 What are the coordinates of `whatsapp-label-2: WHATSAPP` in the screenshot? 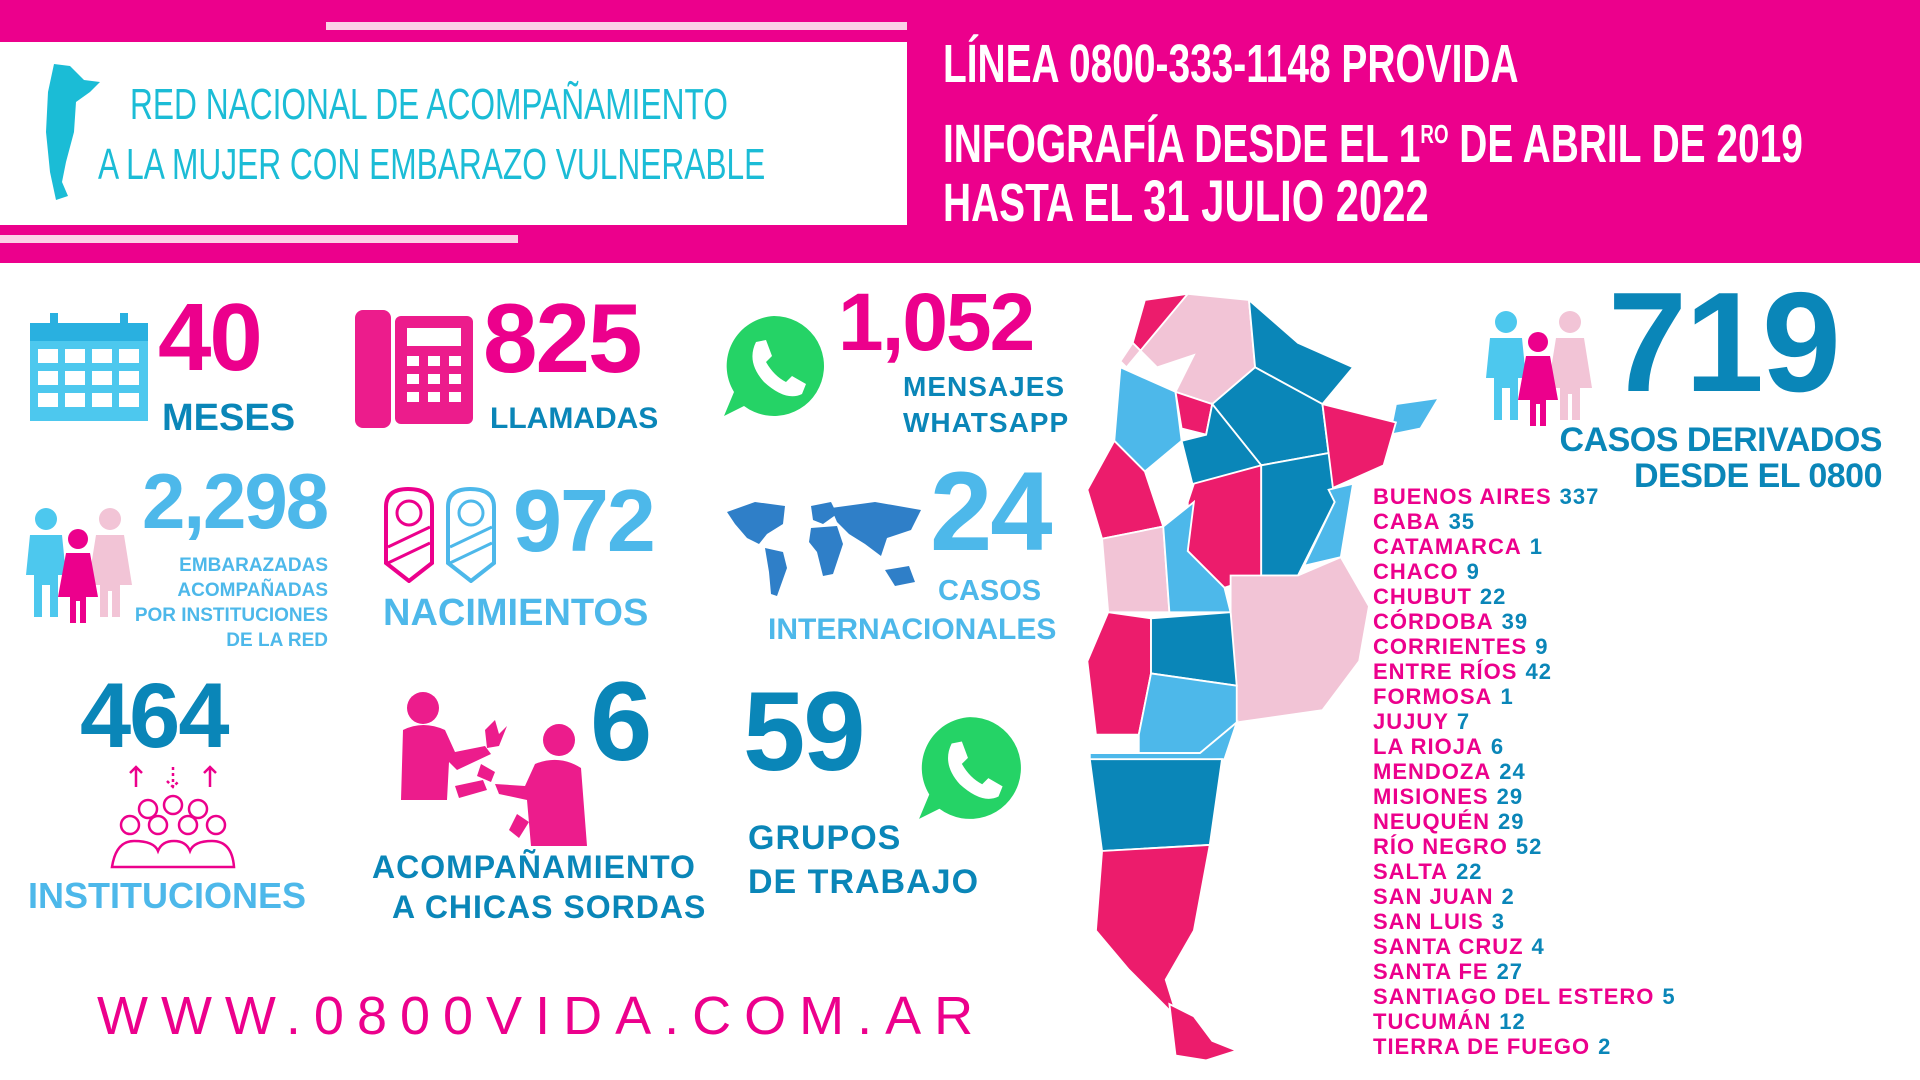 It's located at (986, 422).